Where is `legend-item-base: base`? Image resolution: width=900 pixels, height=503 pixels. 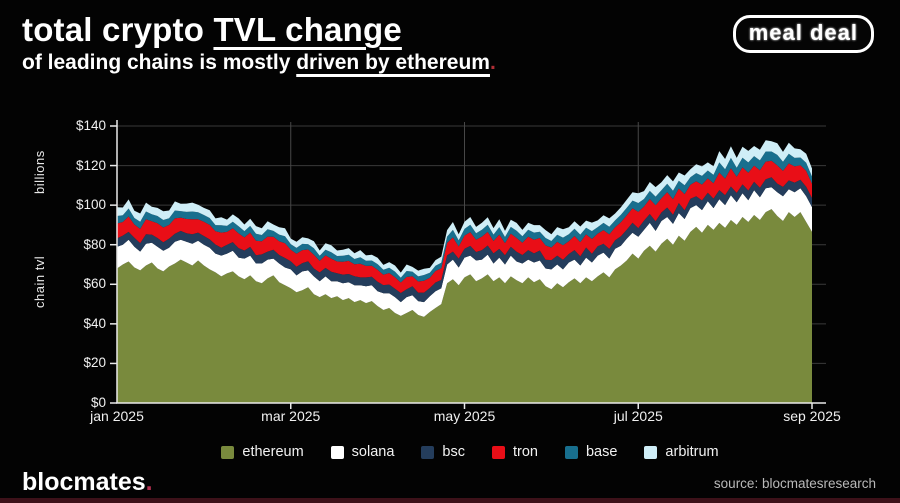
legend-item-base: base is located at coordinates (591, 452).